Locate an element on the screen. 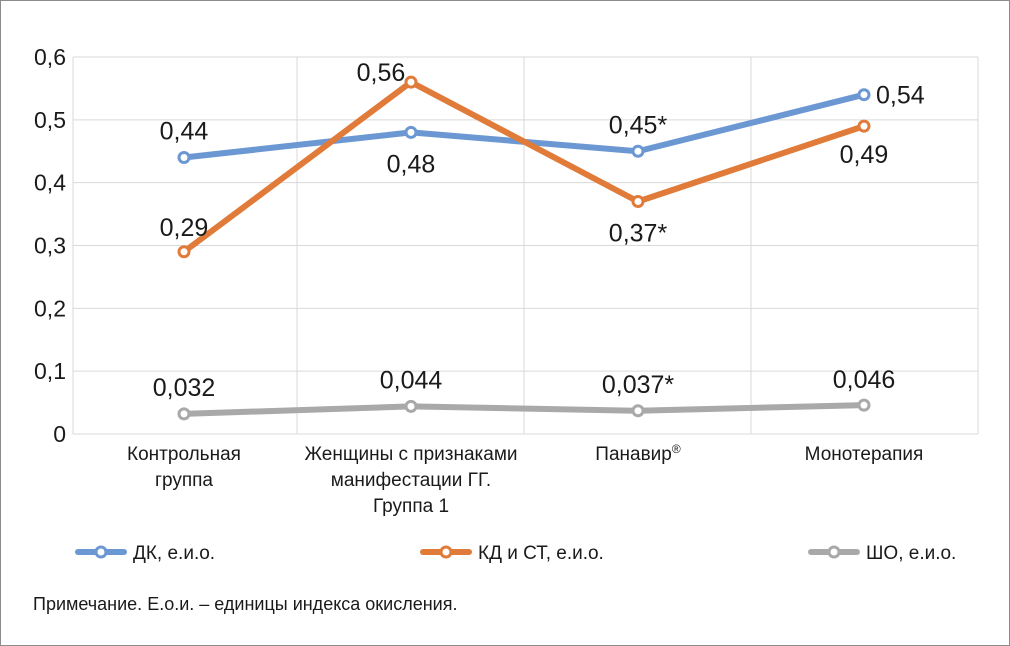 This screenshot has width=1010, height=646. y-tick-label: 0,2 is located at coordinates (50, 308).